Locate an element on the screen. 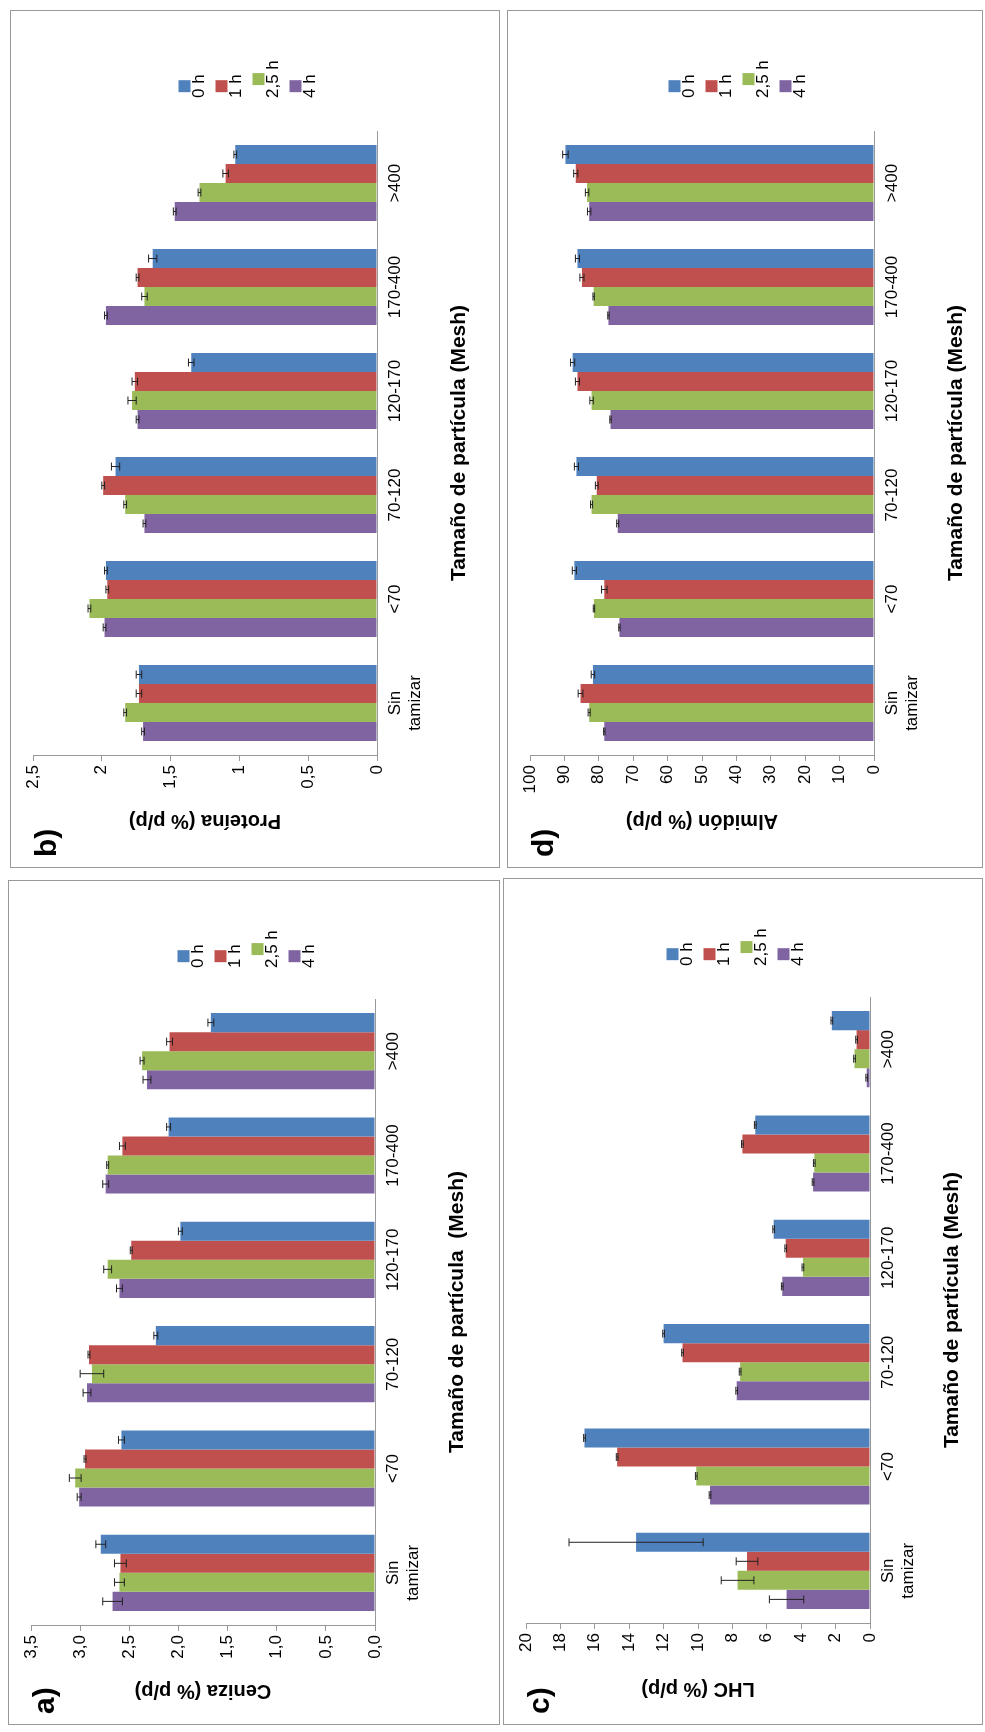  legend-label: 1 h is located at coordinates (236, 86).